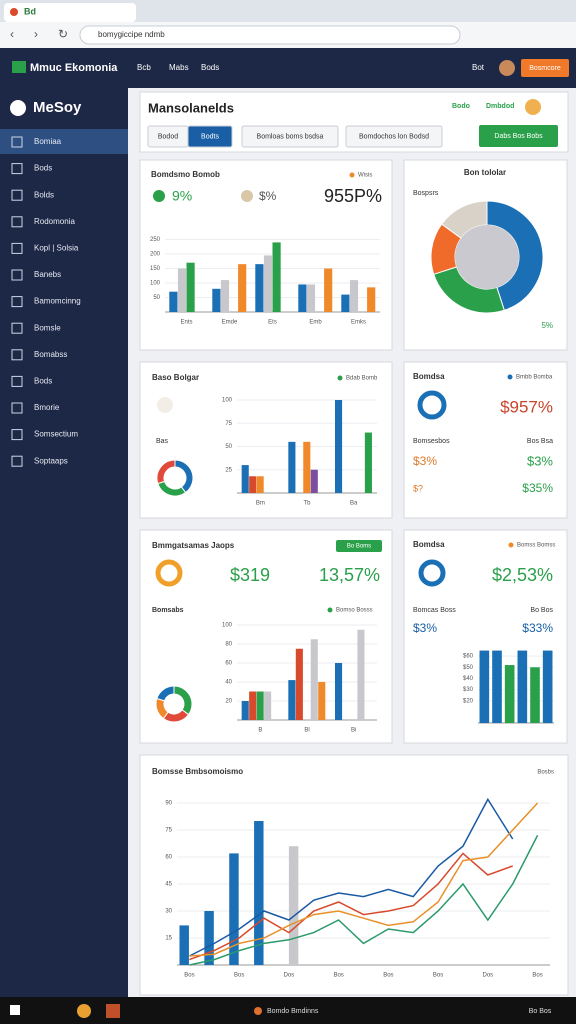  What do you see at coordinates (57, 107) in the screenshot?
I see `sidebar-logo: MeSoy` at bounding box center [57, 107].